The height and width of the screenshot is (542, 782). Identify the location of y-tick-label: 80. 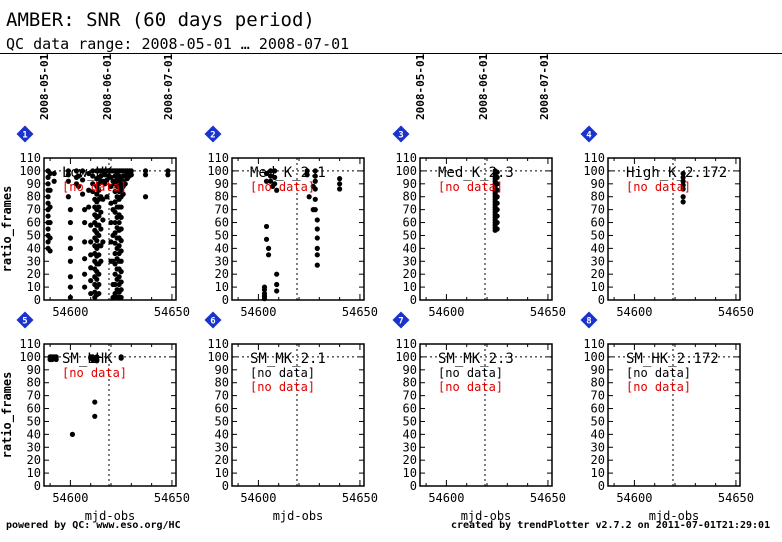
(222, 383).